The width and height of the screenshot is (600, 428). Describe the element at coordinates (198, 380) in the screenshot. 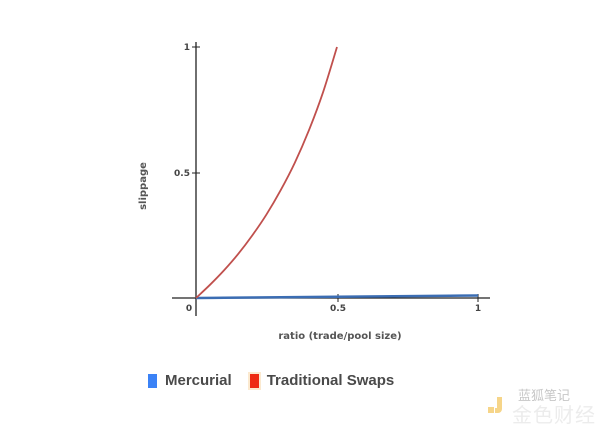

I see `legend-label: Mercurial` at that location.